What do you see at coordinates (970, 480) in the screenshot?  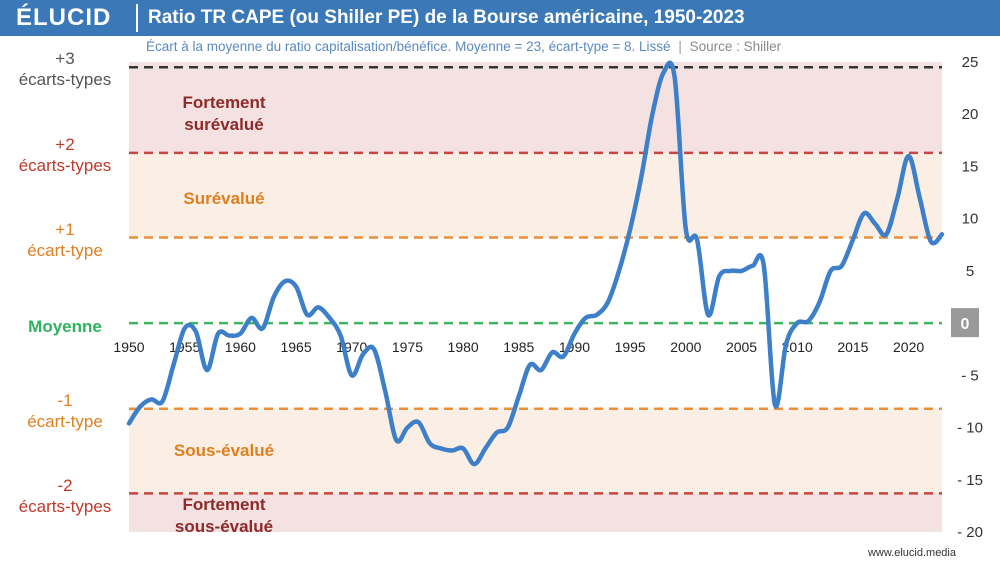 I see `y-tick-label: - 15` at bounding box center [970, 480].